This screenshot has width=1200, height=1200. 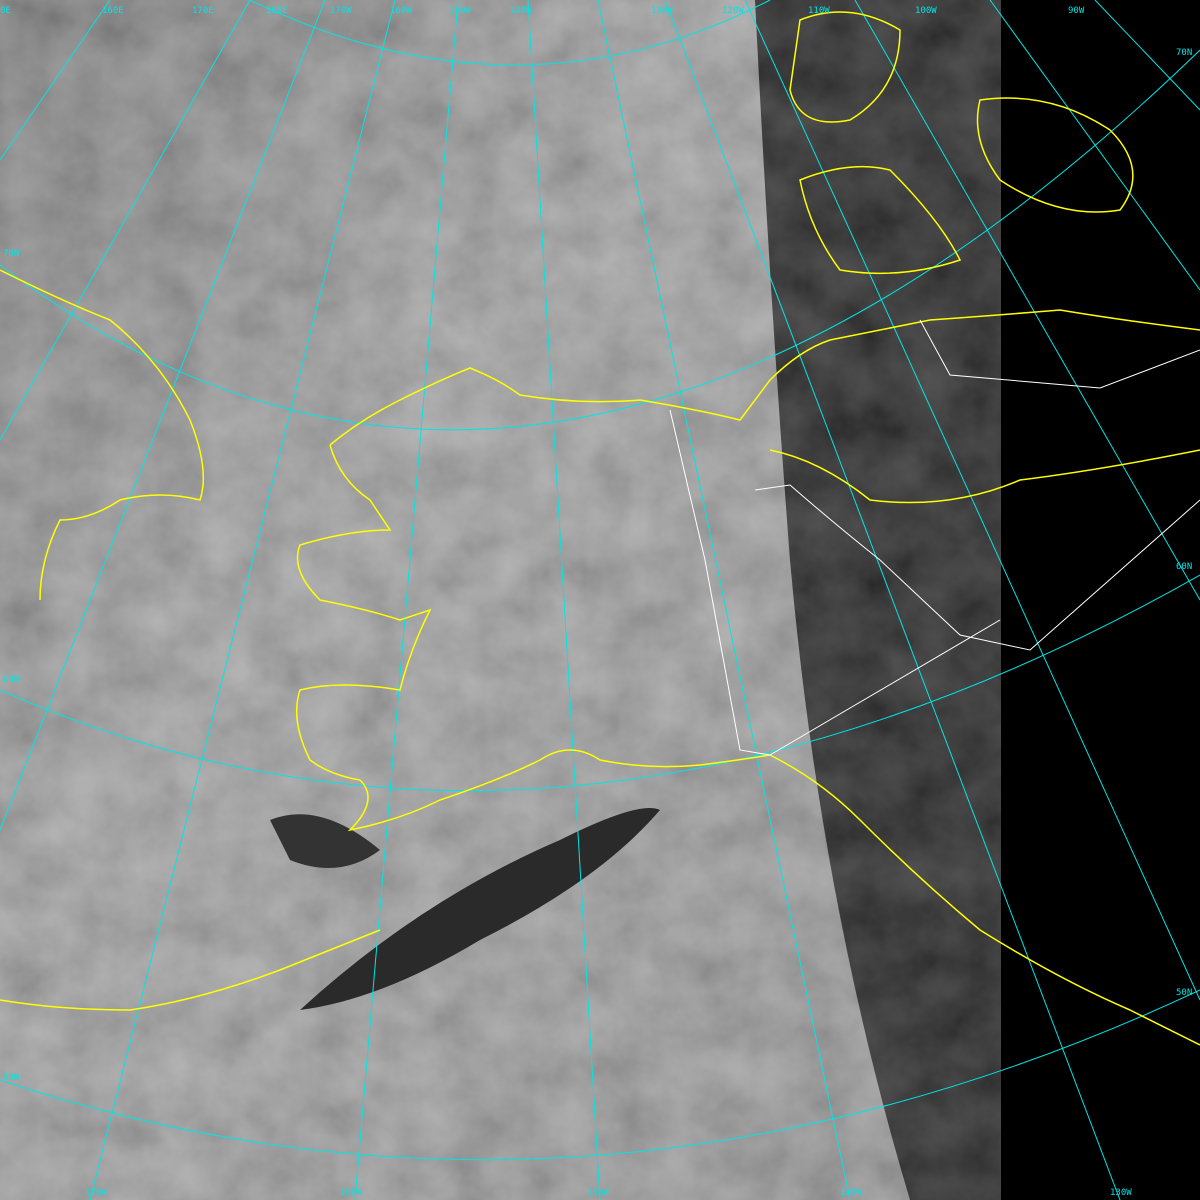 I want to click on label-top: 90W, so click(x=1076, y=11).